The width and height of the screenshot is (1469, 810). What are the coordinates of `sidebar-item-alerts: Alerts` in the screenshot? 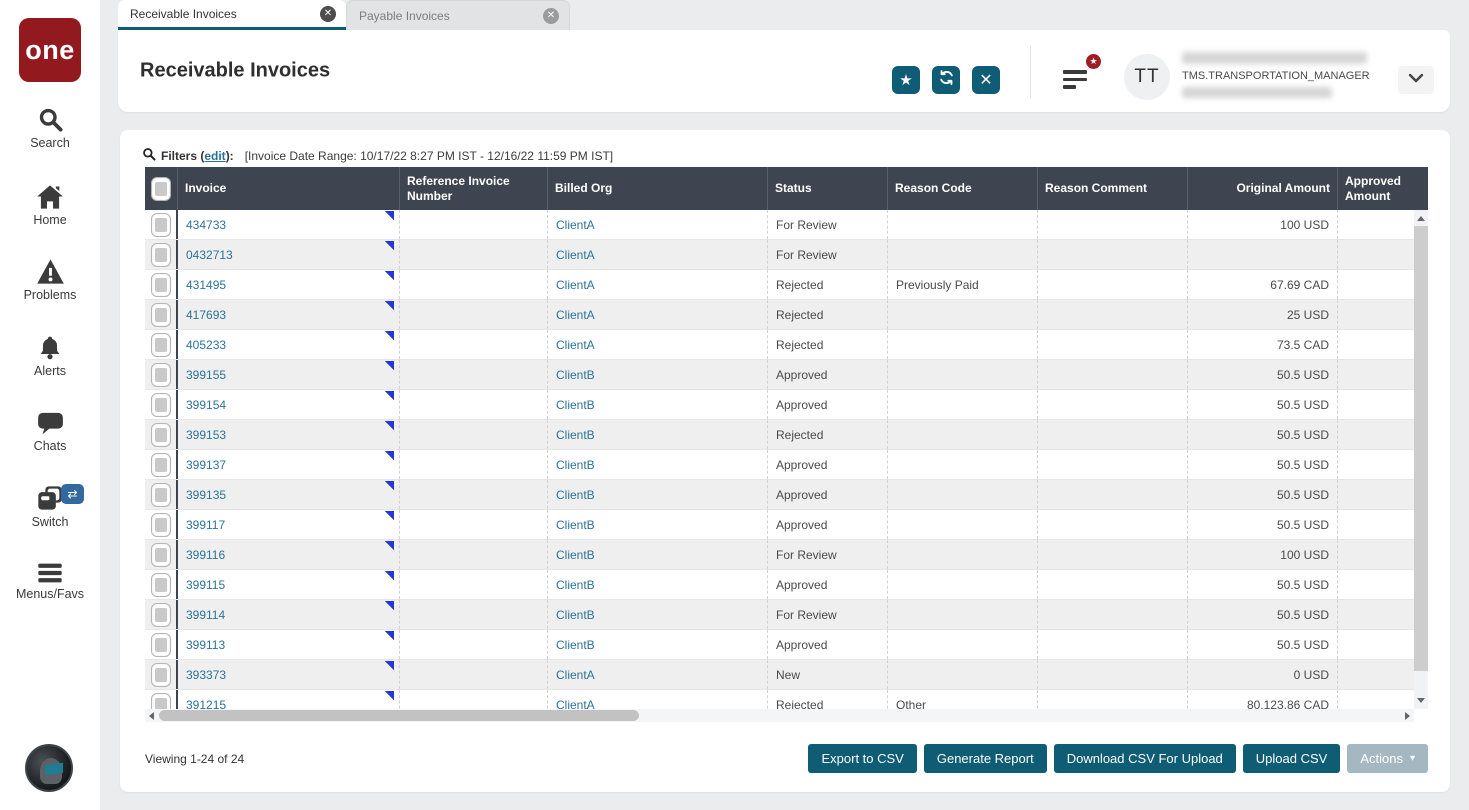 It's located at (50, 356).